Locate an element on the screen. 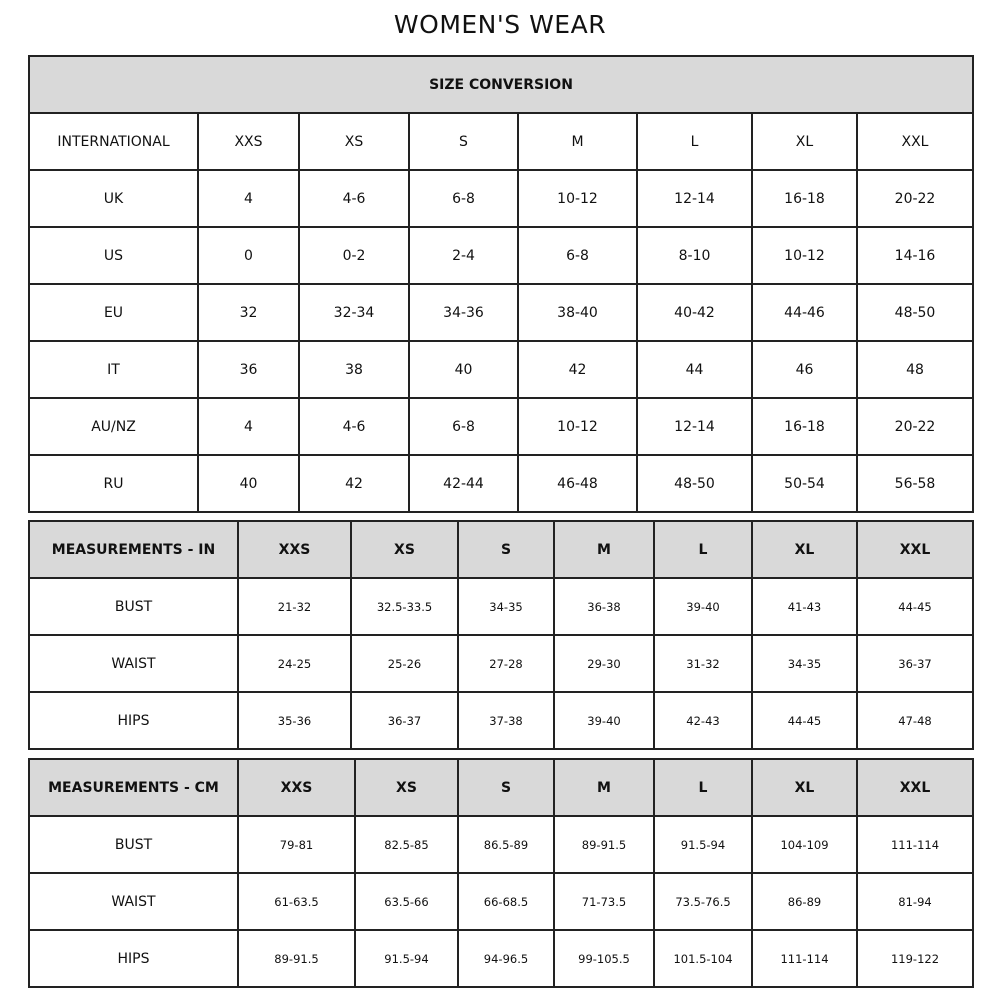  table-cell: 44 is located at coordinates (694, 369).